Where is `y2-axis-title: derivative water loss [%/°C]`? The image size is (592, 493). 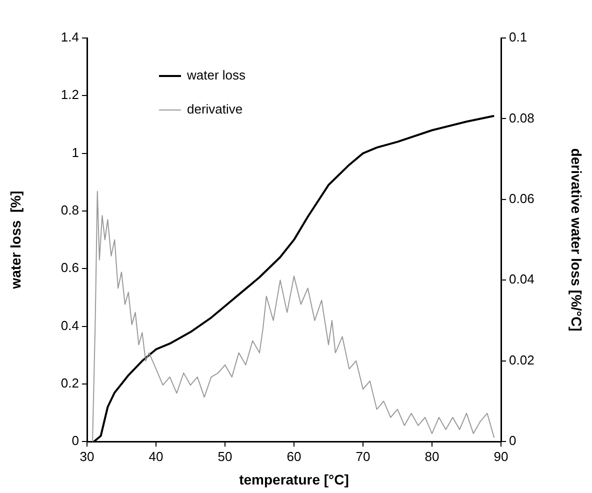
y2-axis-title: derivative water loss [%/°C] is located at coordinates (576, 240).